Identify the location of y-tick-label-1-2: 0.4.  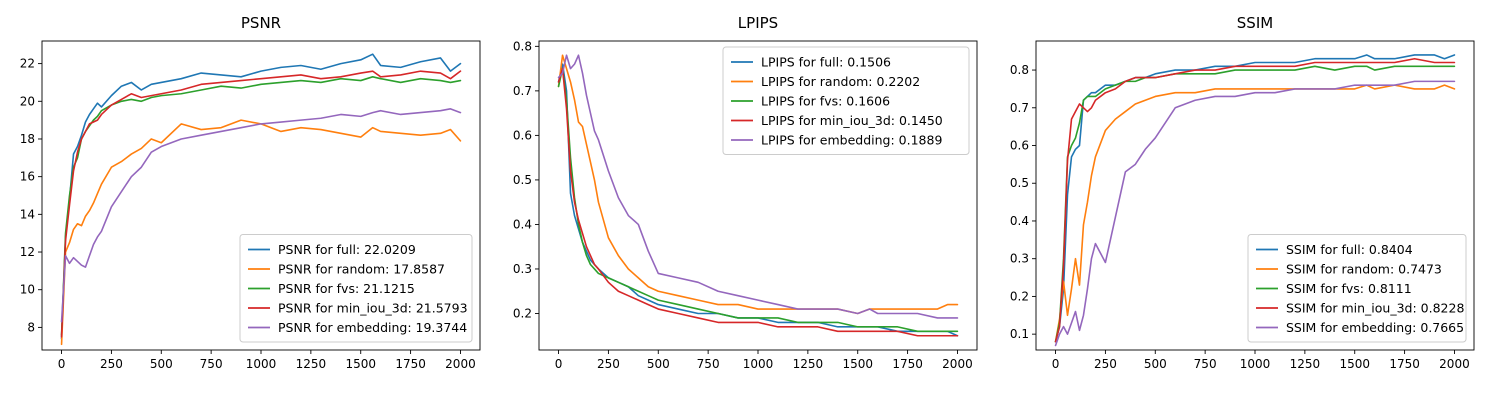
(522, 224).